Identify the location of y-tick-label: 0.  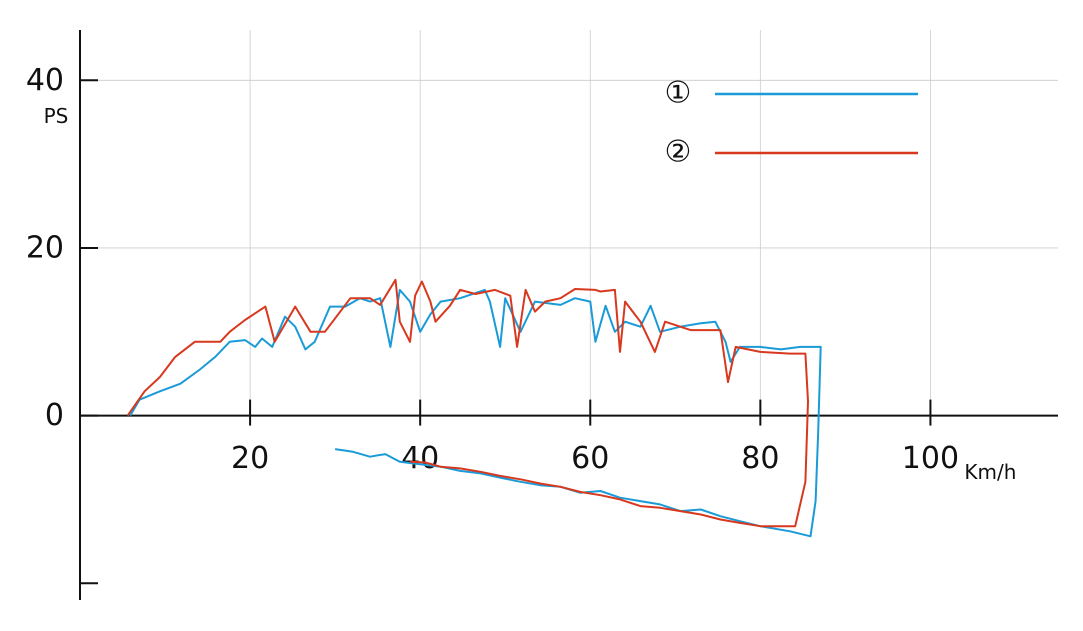
(54, 415).